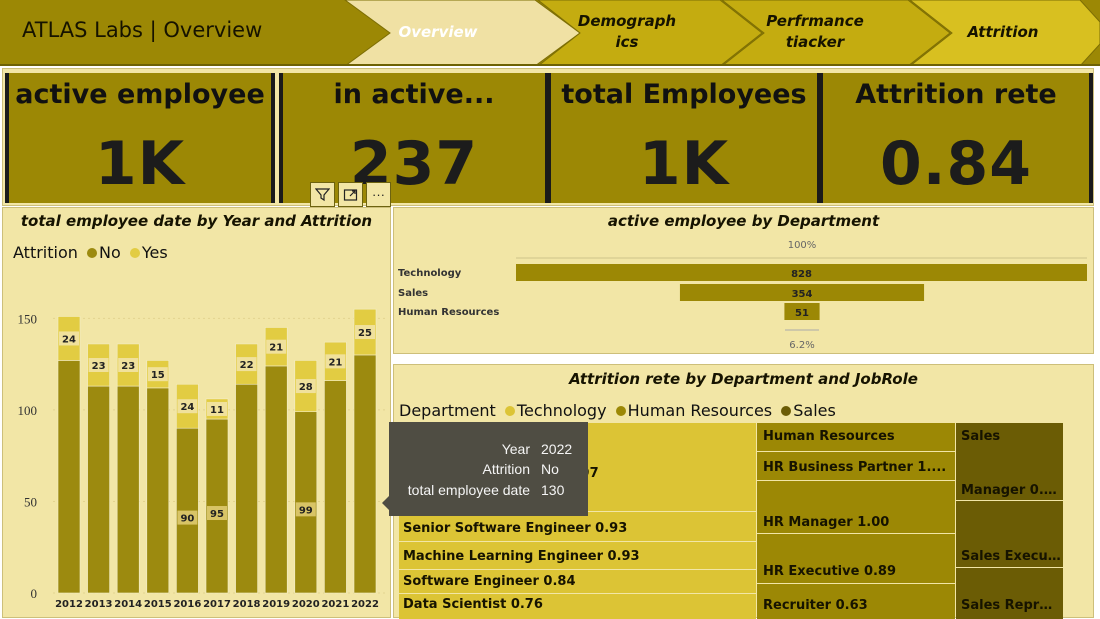 The width and height of the screenshot is (1100, 619). Describe the element at coordinates (1009, 521) in the screenshot. I see `treemap-sales-block` at that location.